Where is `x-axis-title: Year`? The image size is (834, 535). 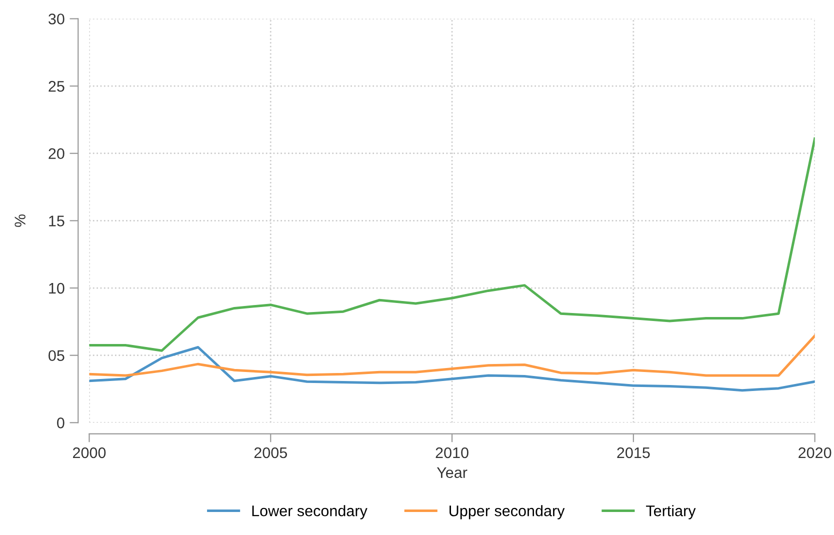
x-axis-title: Year is located at coordinates (452, 472).